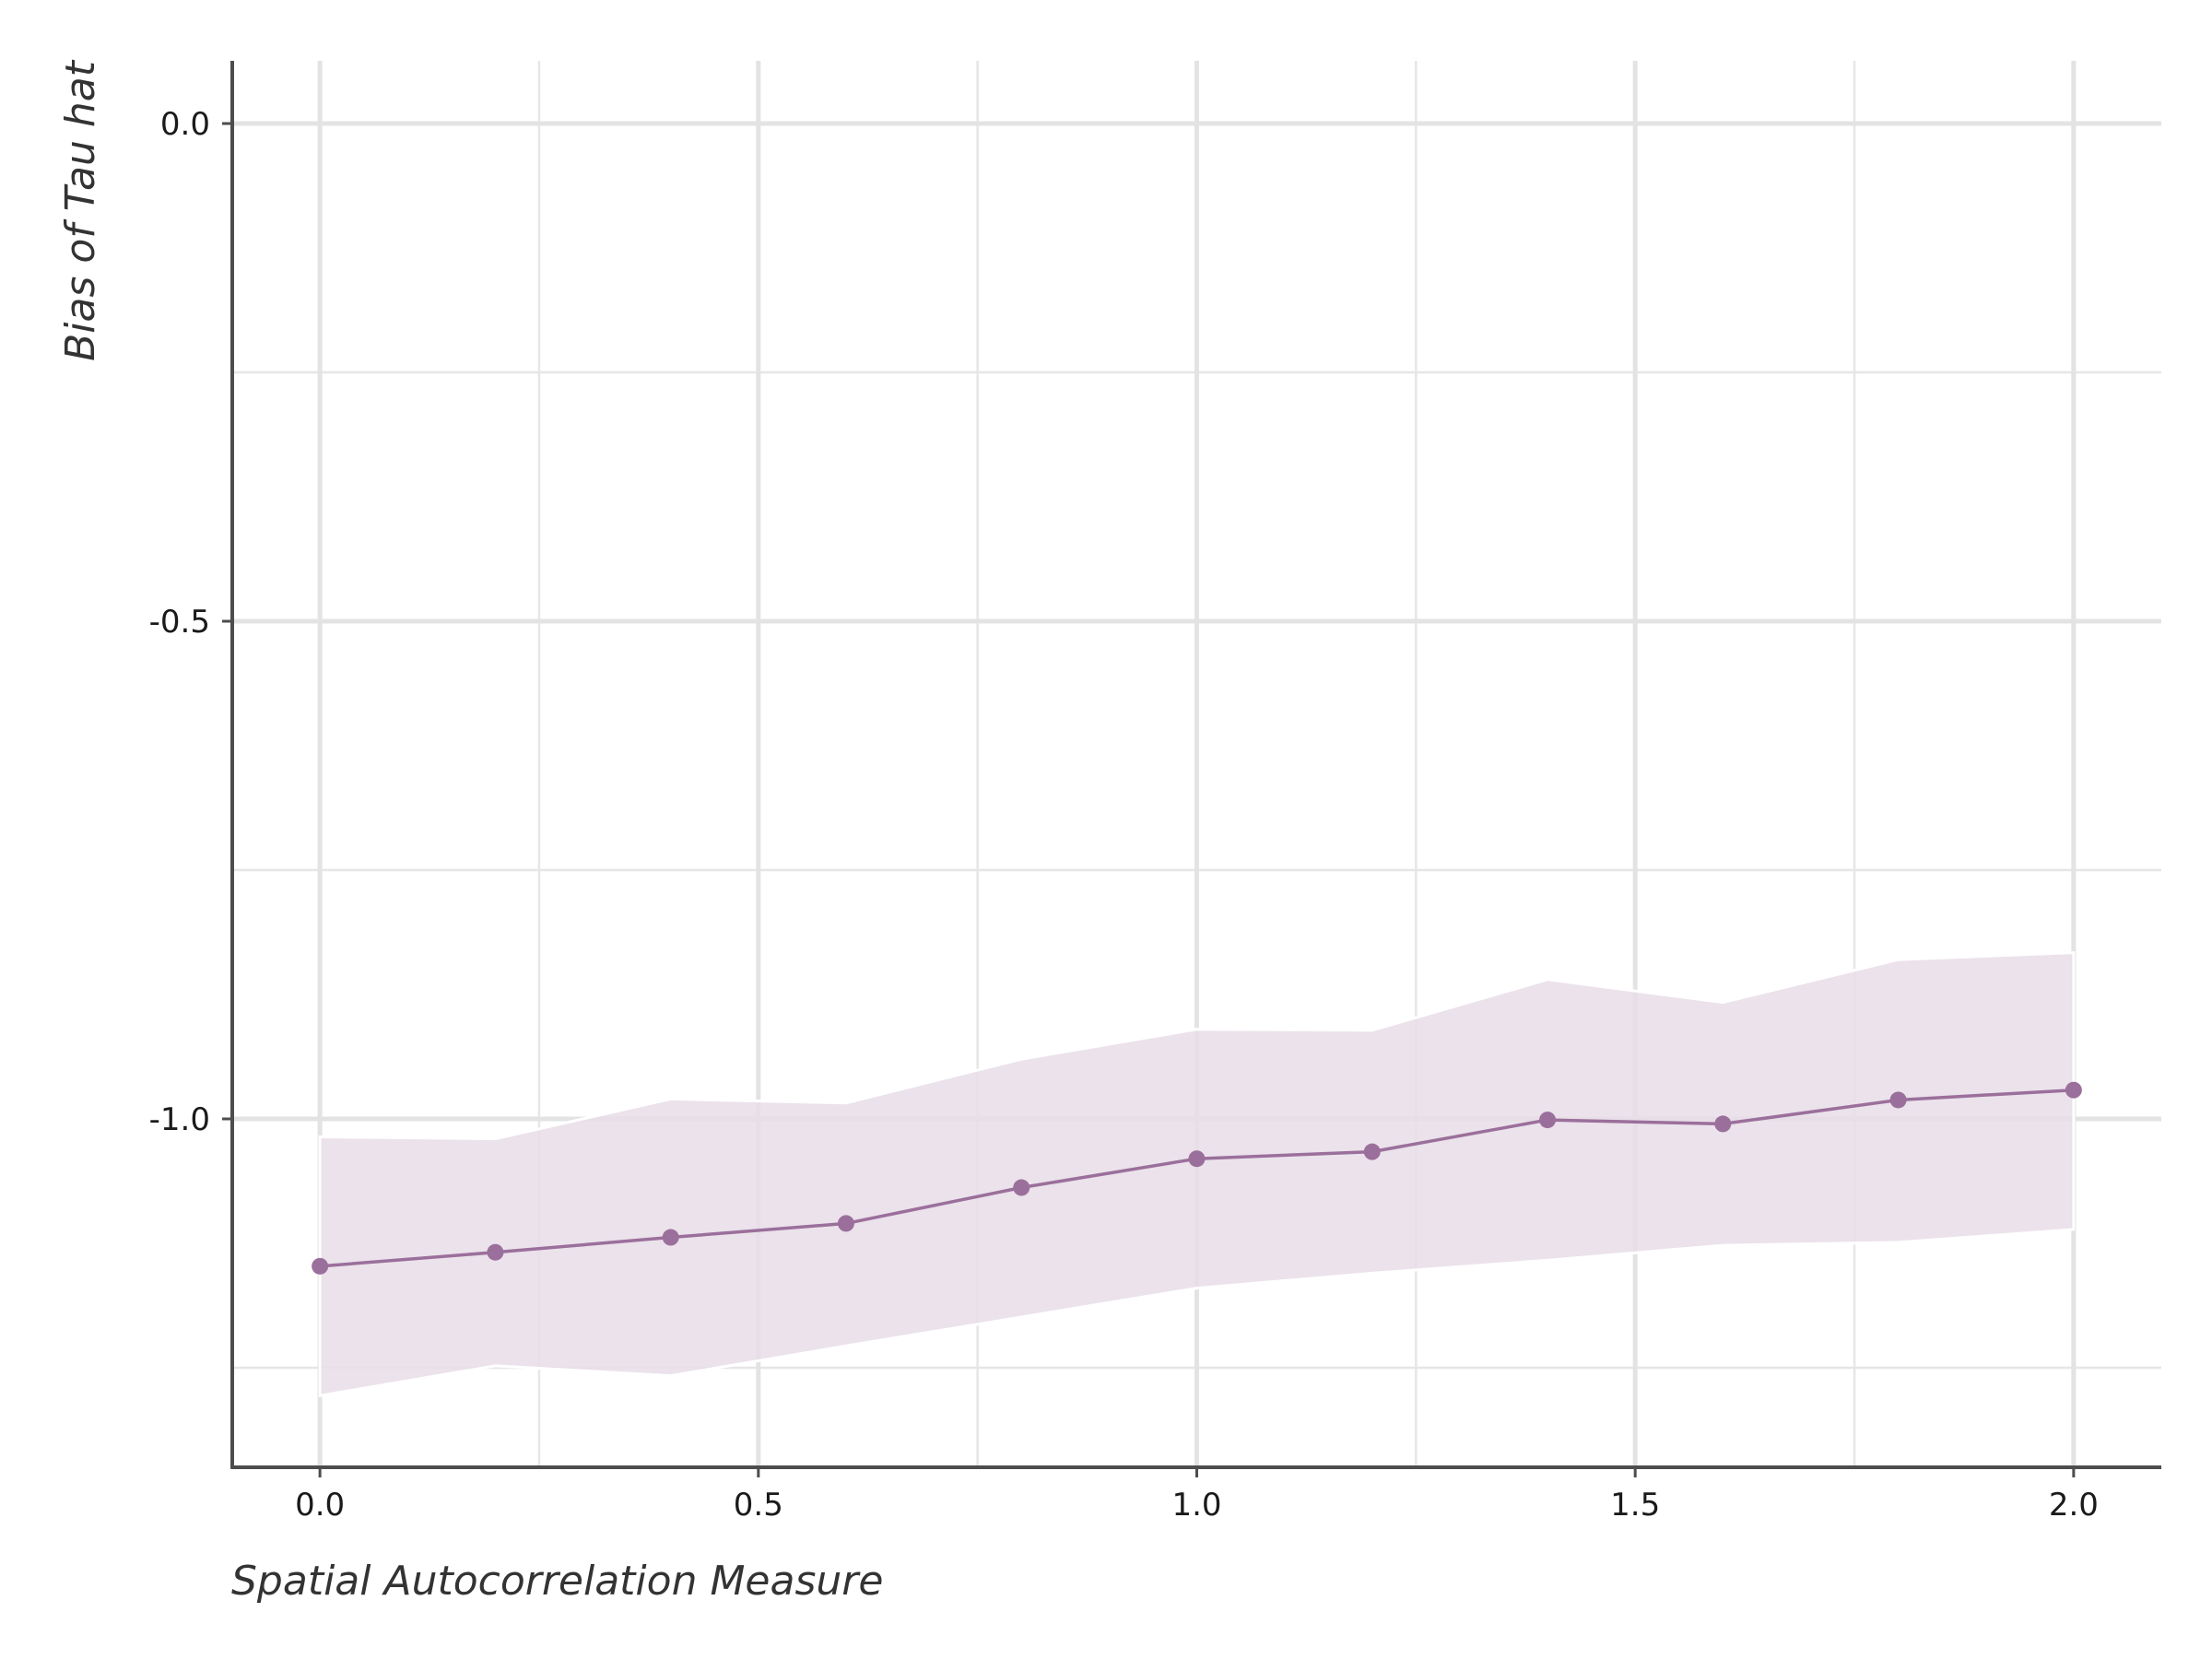  I want to click on series-point-layer, so click(1197, 1178).